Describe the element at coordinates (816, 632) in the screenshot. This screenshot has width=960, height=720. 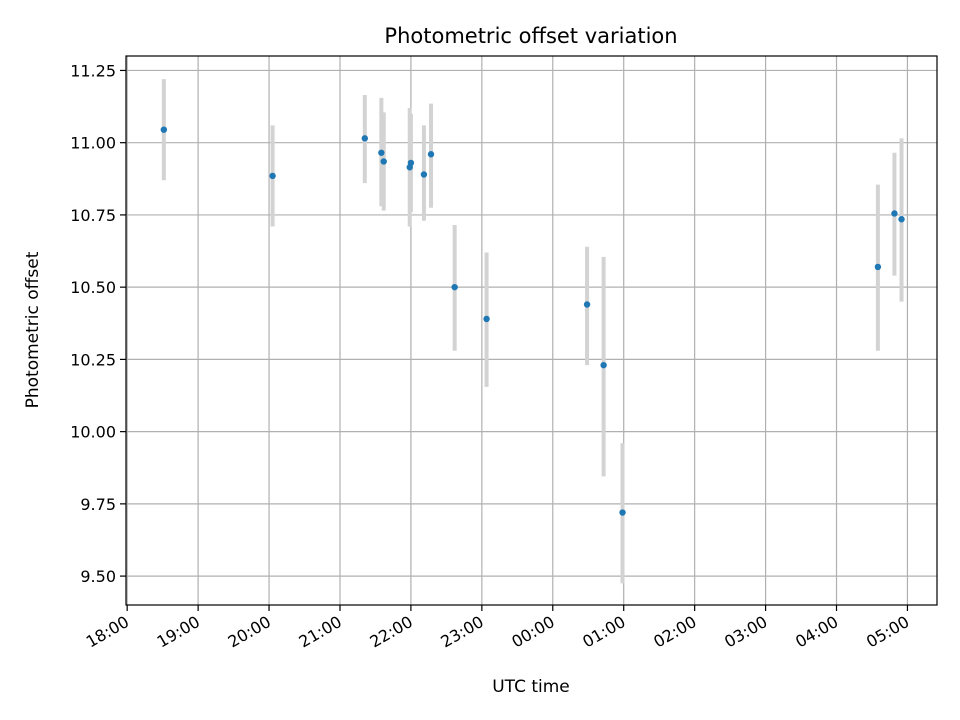
I see `x-tick-label: 04:00` at that location.